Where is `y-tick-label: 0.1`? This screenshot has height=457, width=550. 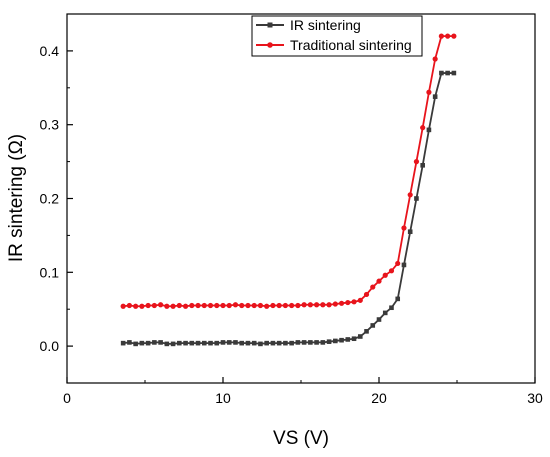
y-tick-label: 0.1 is located at coordinates (50, 272).